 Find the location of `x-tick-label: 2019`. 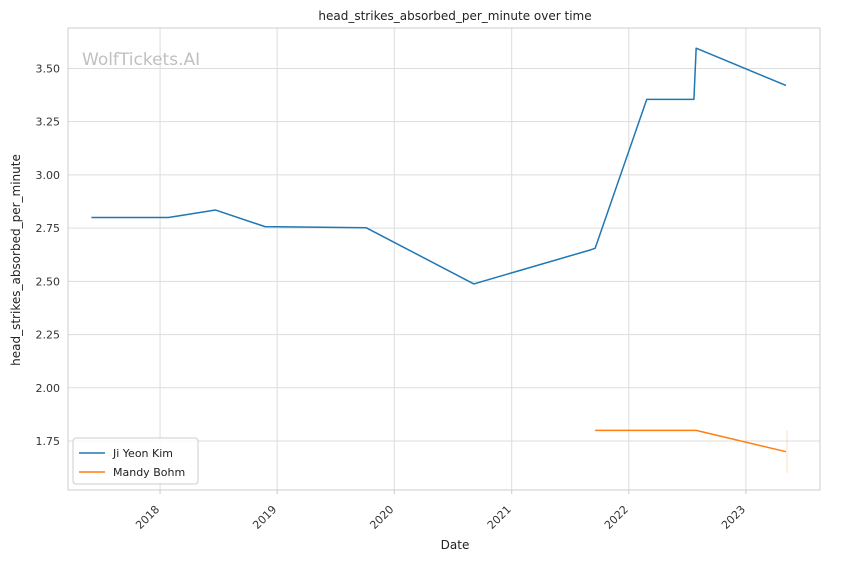

x-tick-label: 2019 is located at coordinates (264, 517).